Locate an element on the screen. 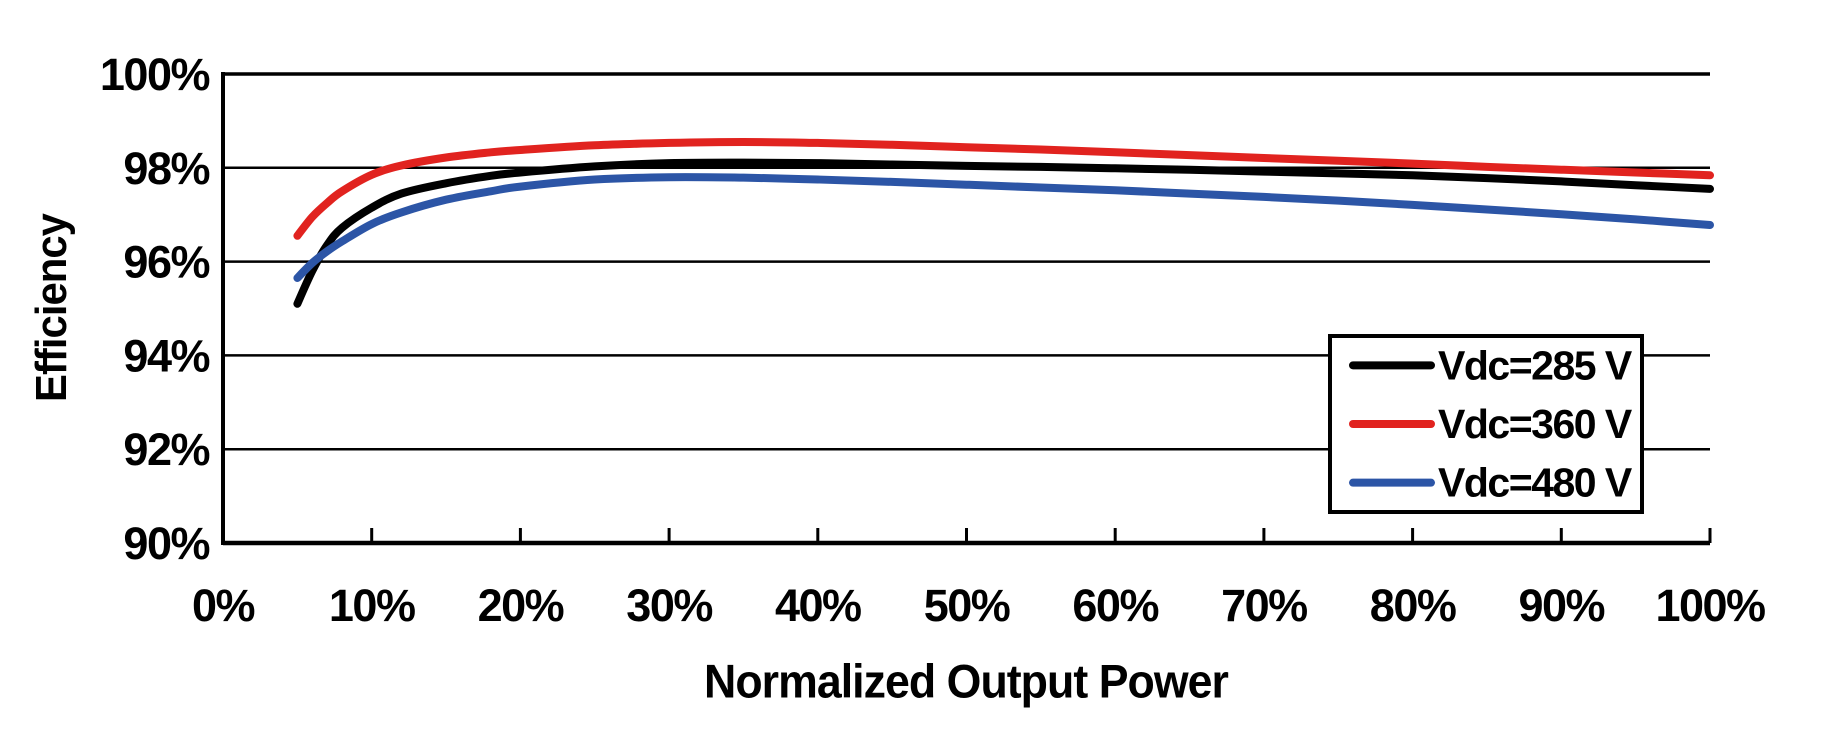  y-tick-label-92pct: 92% is located at coordinates (166, 449).